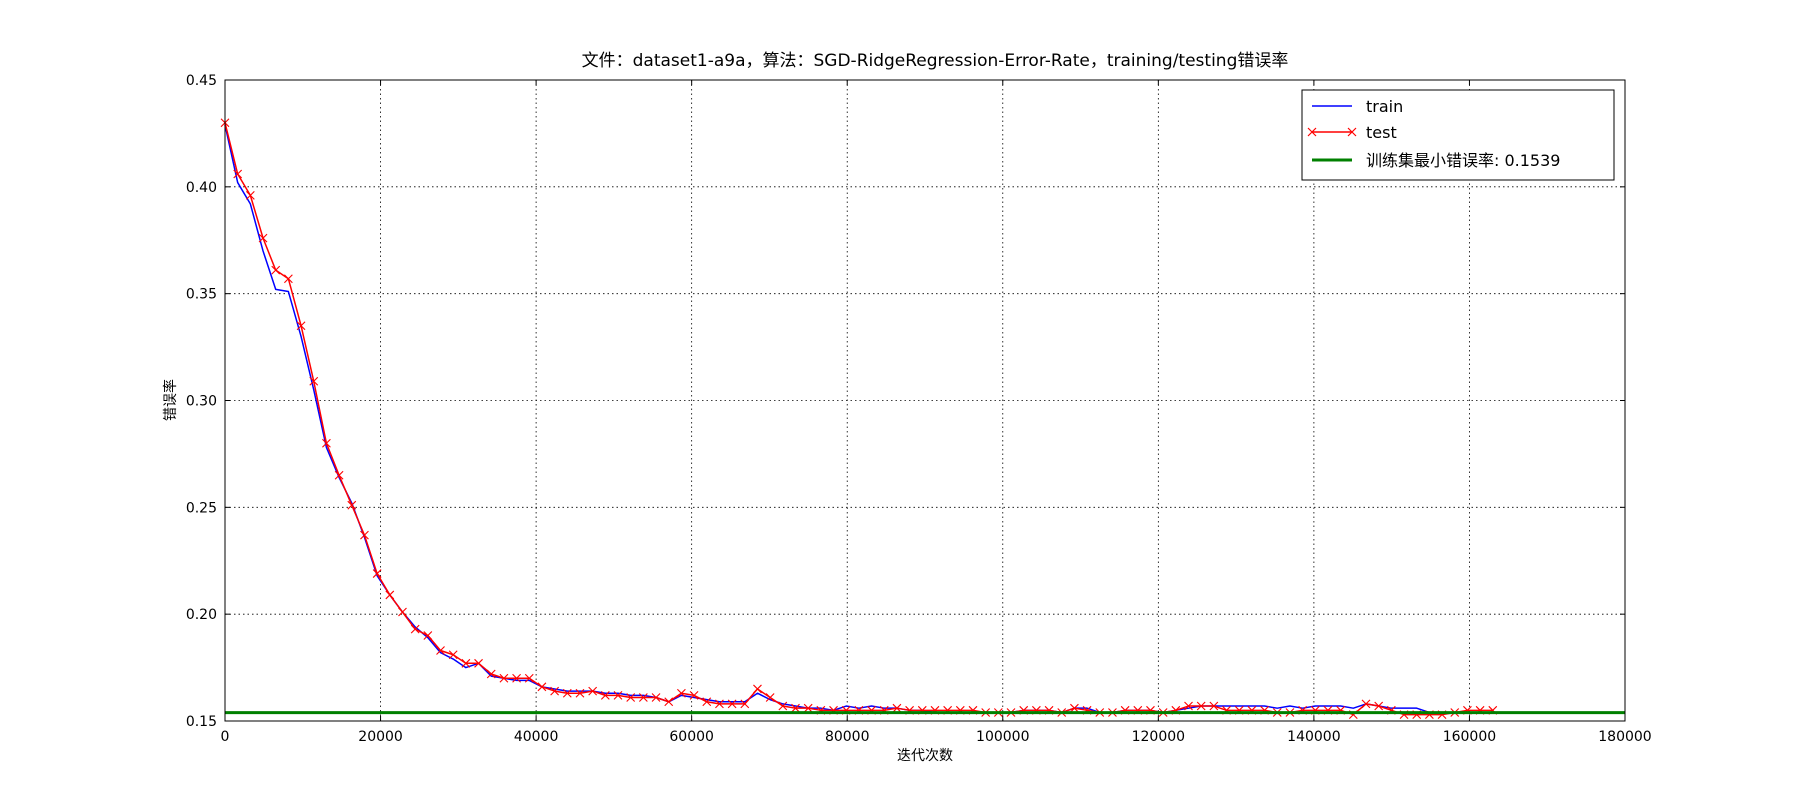 This screenshot has width=1800, height=800. What do you see at coordinates (1381, 132) in the screenshot?
I see `legend-label-test: test` at bounding box center [1381, 132].